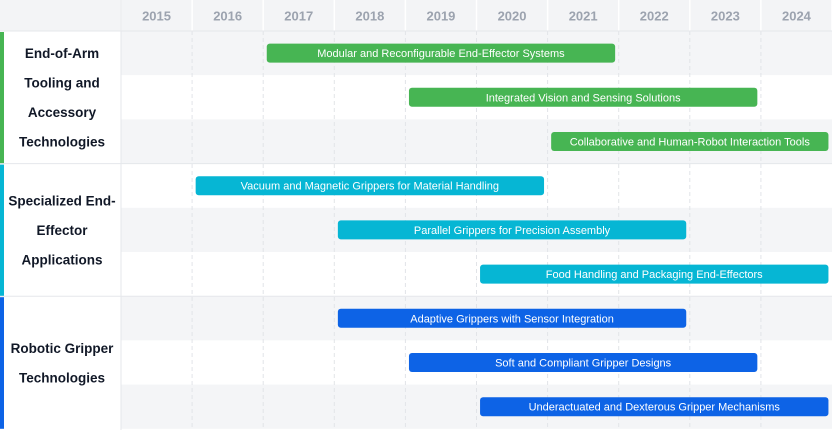 The image size is (832, 430). What do you see at coordinates (156, 16) in the screenshot?
I see `year-tick-label: 2015` at bounding box center [156, 16].